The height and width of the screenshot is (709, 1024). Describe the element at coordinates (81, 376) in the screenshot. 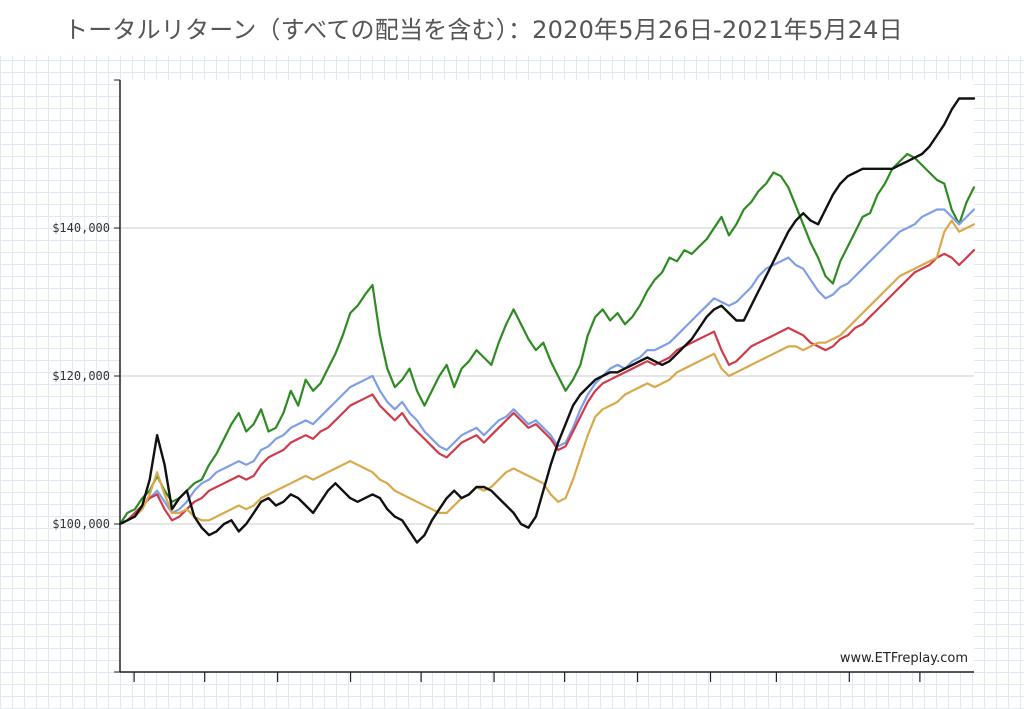

I see `y-tick-label-120000: $120,000` at that location.